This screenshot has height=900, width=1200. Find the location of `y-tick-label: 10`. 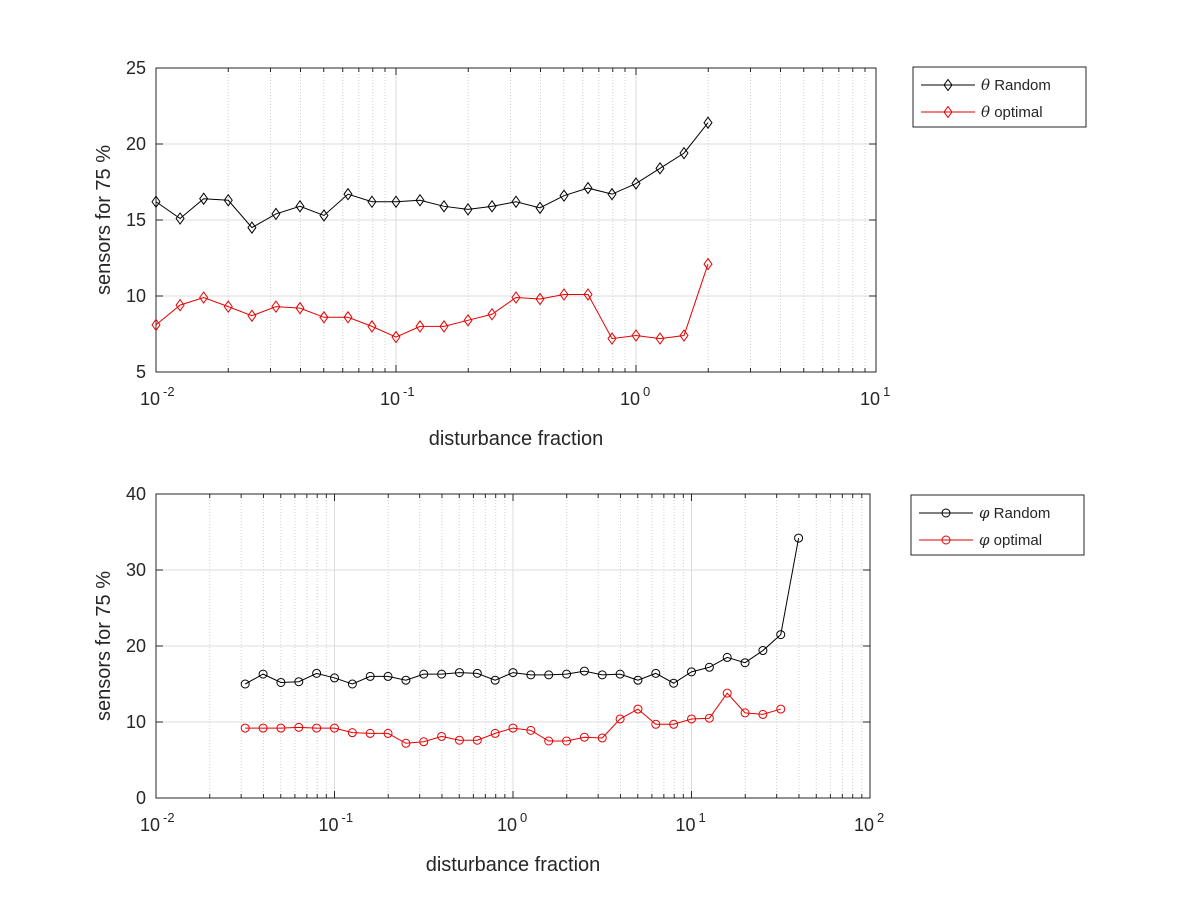

y-tick-label: 10 is located at coordinates (136, 296).